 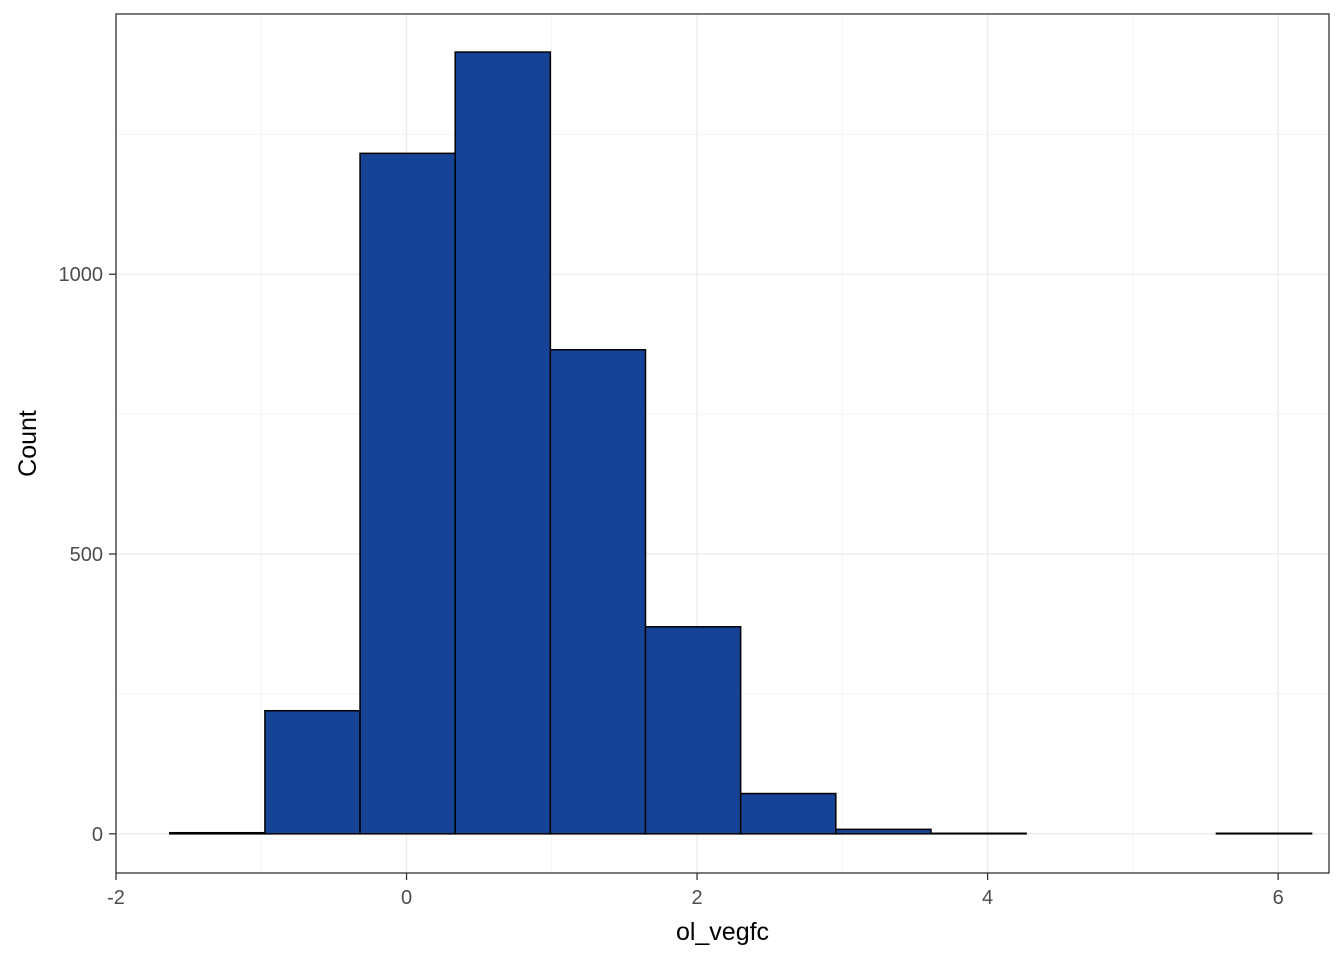 I want to click on y-axis: 0 500 1000, so click(x=87, y=555).